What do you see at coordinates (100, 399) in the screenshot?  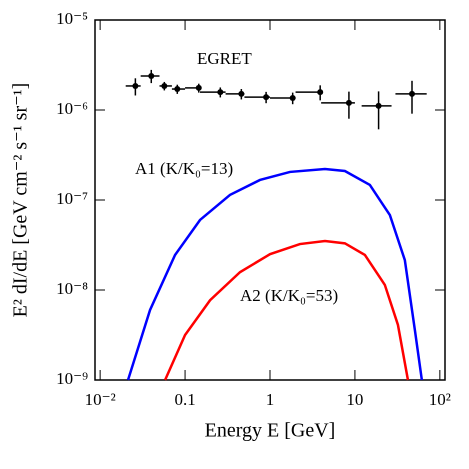 I see `x-tick-label: 10⁻²` at bounding box center [100, 399].